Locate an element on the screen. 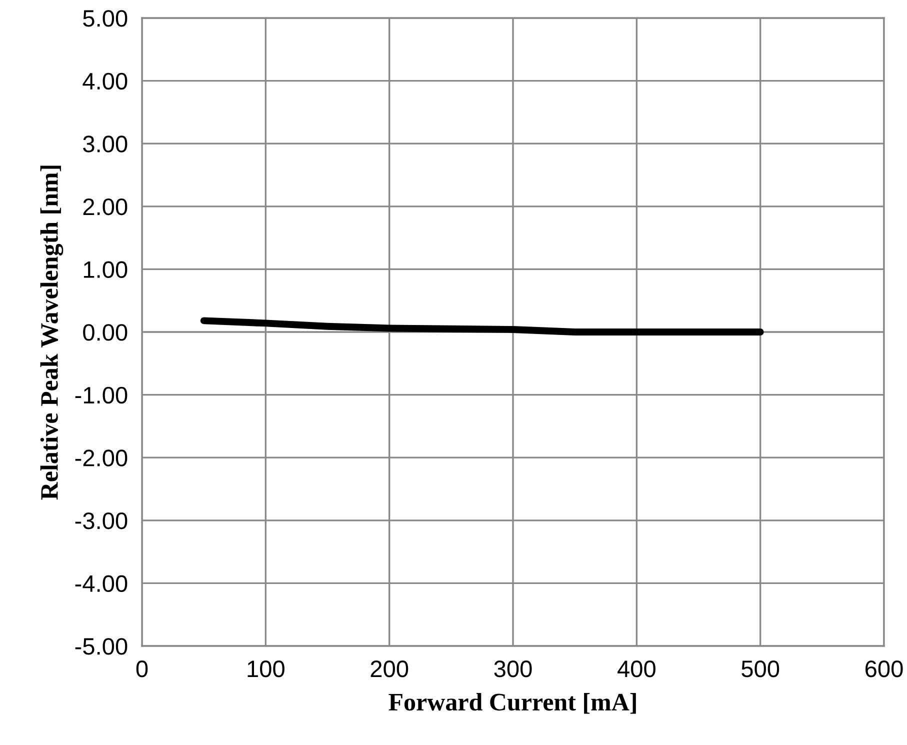  y-tick-label: -1.00 is located at coordinates (101, 395).